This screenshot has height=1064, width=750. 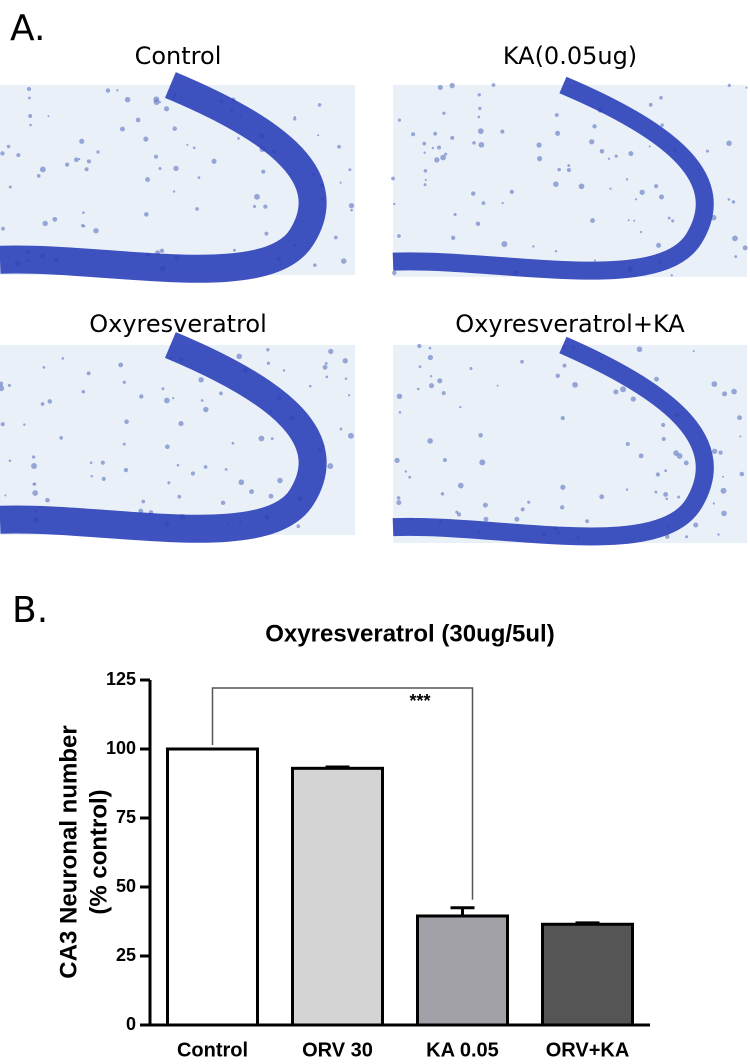 I want to click on y-axis-label: CA3 Neuronal number, so click(x=68, y=851).